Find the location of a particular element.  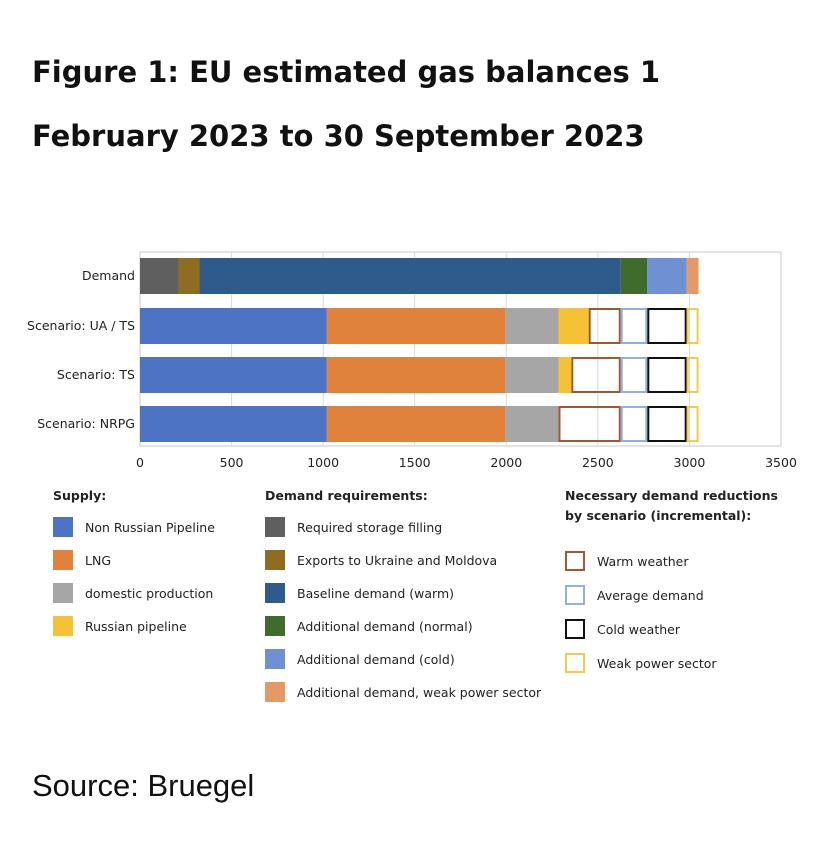

x-tick-label: 3500 is located at coordinates (781, 462).